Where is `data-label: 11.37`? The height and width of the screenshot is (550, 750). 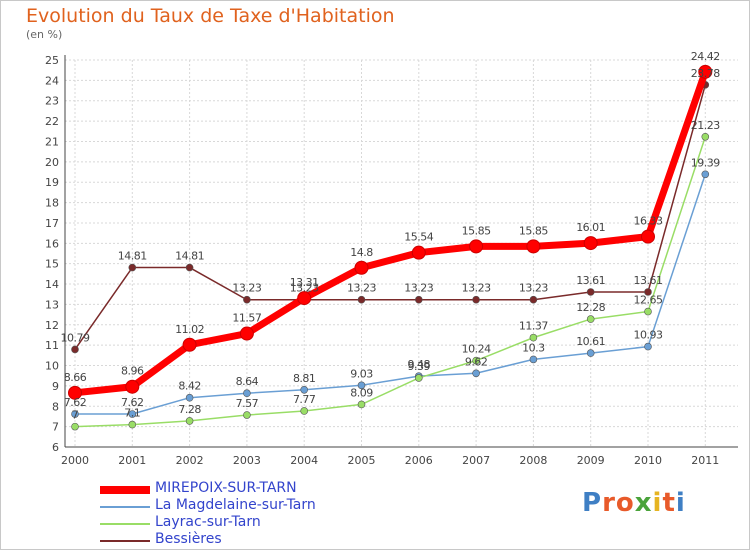
data-label: 11.37 is located at coordinates (533, 326).